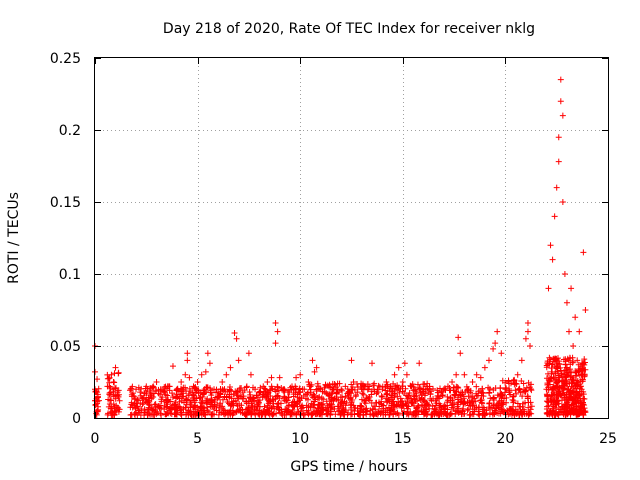 The height and width of the screenshot is (480, 640). I want to click on x-tick-label: 0, so click(95, 439).